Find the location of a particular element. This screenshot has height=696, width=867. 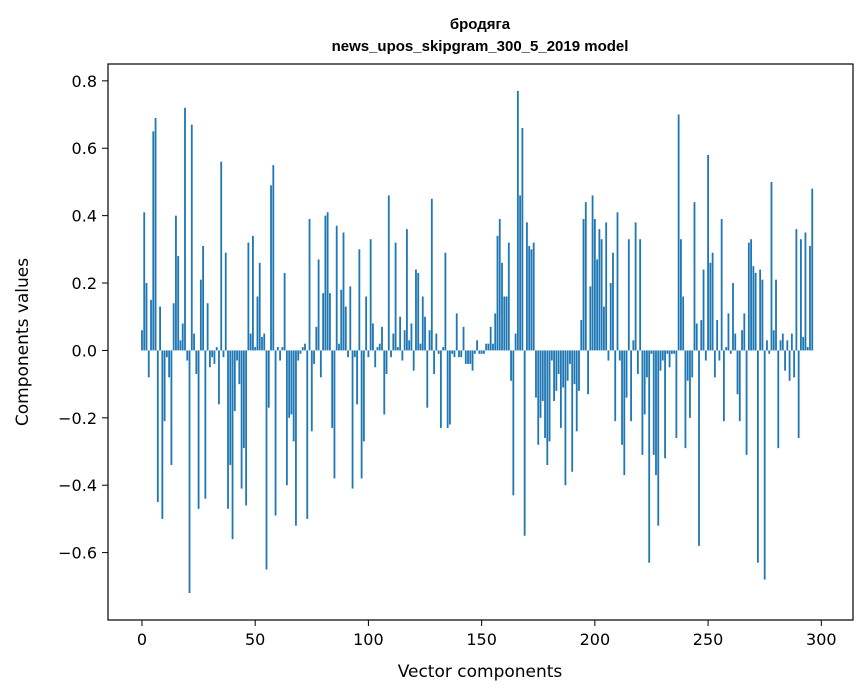

y-tick-label: −0.4 is located at coordinates (77, 485).